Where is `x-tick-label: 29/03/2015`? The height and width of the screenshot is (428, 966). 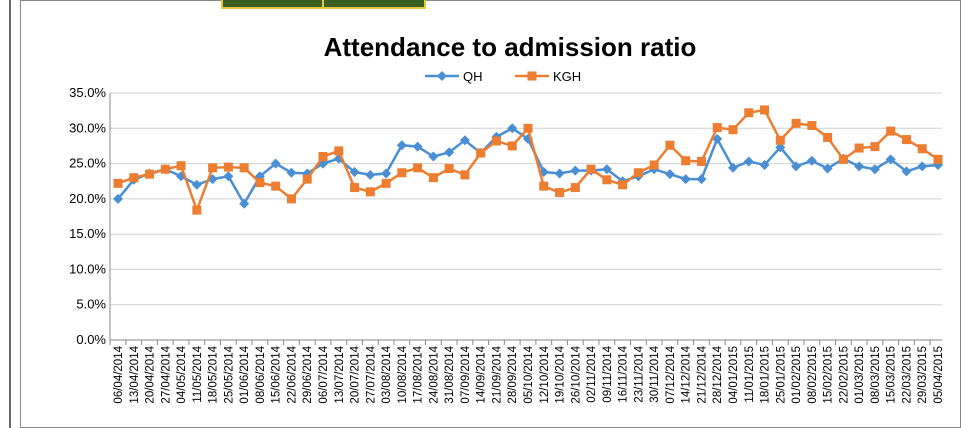
x-tick-label: 29/03/2015 is located at coordinates (923, 375).